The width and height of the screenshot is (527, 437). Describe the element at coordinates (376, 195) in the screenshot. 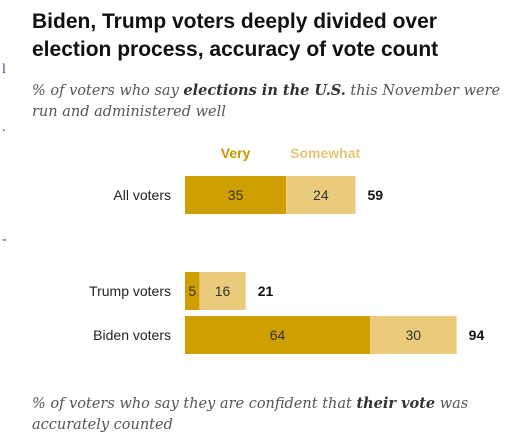

I see `total-label-all-voters: 59` at that location.